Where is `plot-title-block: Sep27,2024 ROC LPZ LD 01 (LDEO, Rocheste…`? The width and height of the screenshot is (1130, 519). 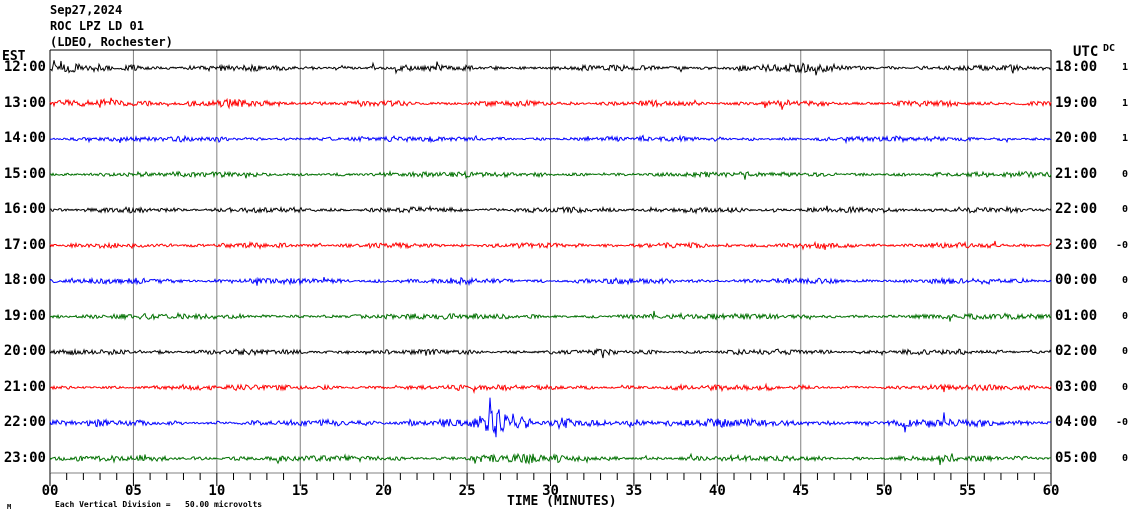
plot-title-block: Sep27,2024 ROC LPZ LD 01 (LDEO, Rocheste… is located at coordinates (111, 26).